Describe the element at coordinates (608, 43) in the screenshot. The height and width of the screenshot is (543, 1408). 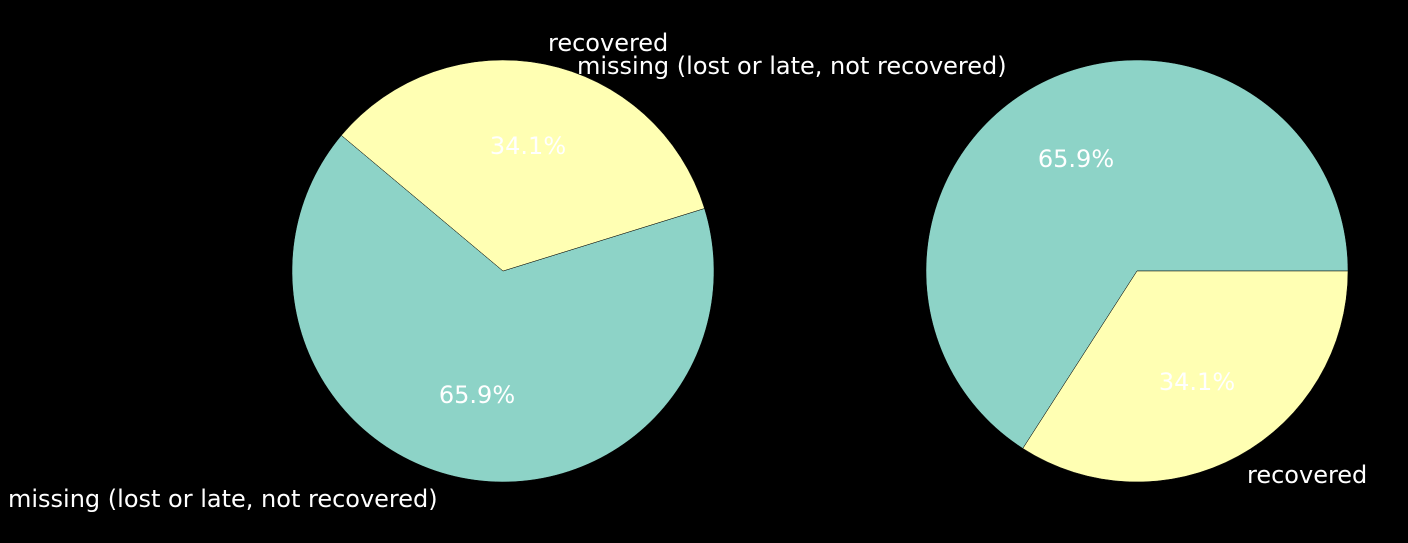
I see `pie-left-label-recovered: recovered` at that location.